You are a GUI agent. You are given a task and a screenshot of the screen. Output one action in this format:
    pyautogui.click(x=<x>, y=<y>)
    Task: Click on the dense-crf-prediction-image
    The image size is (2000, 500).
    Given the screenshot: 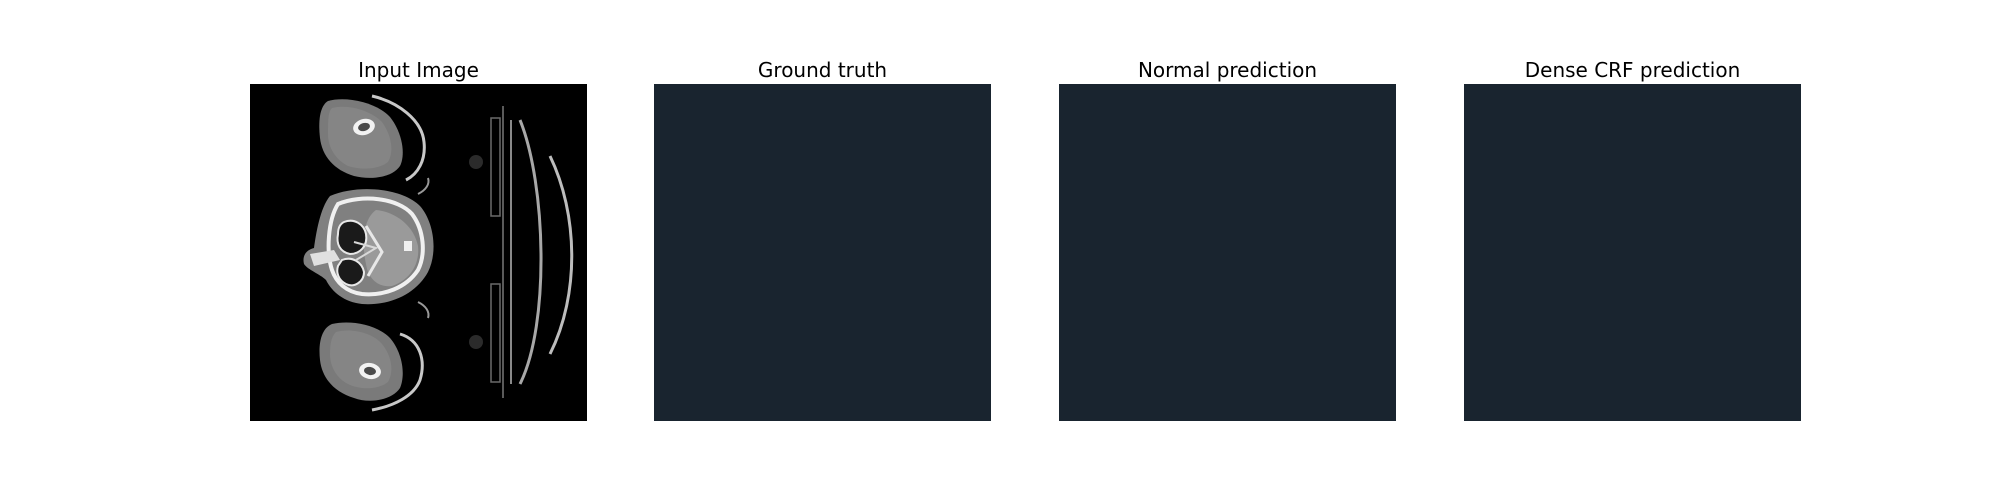 What is the action you would take?
    pyautogui.click(x=1632, y=252)
    